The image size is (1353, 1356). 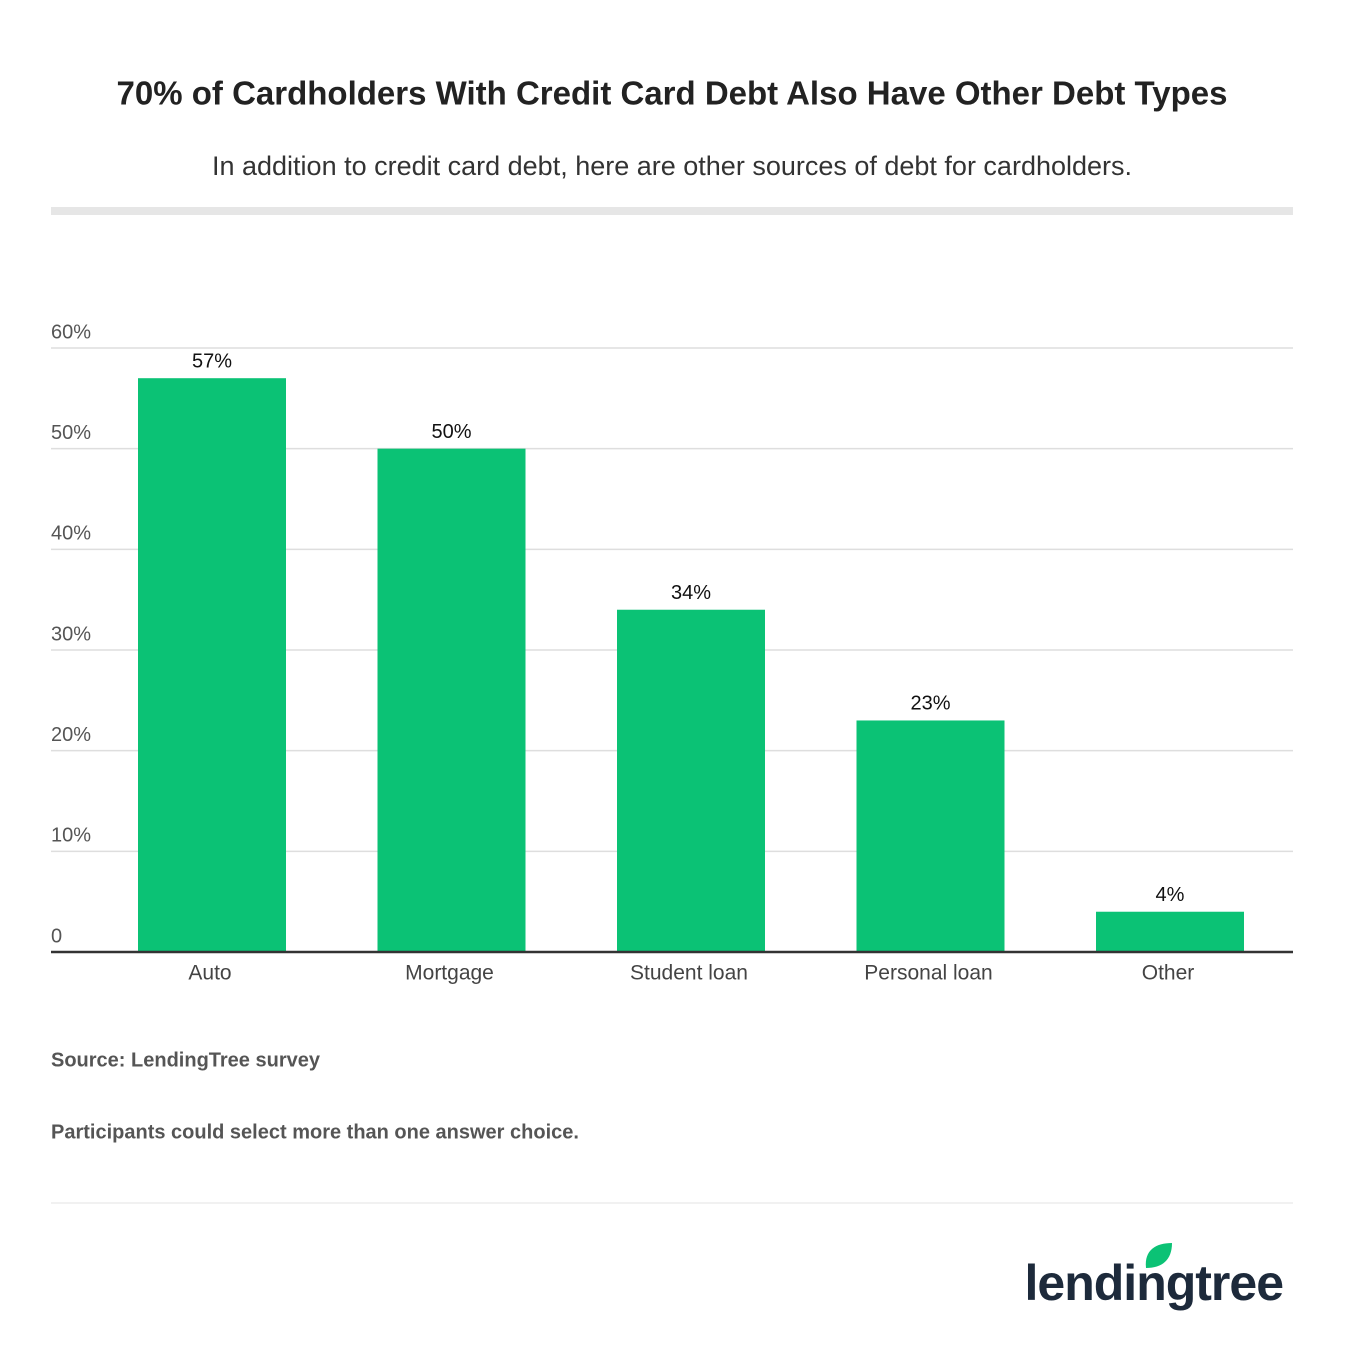 I want to click on value-label: 57%, so click(x=212, y=361).